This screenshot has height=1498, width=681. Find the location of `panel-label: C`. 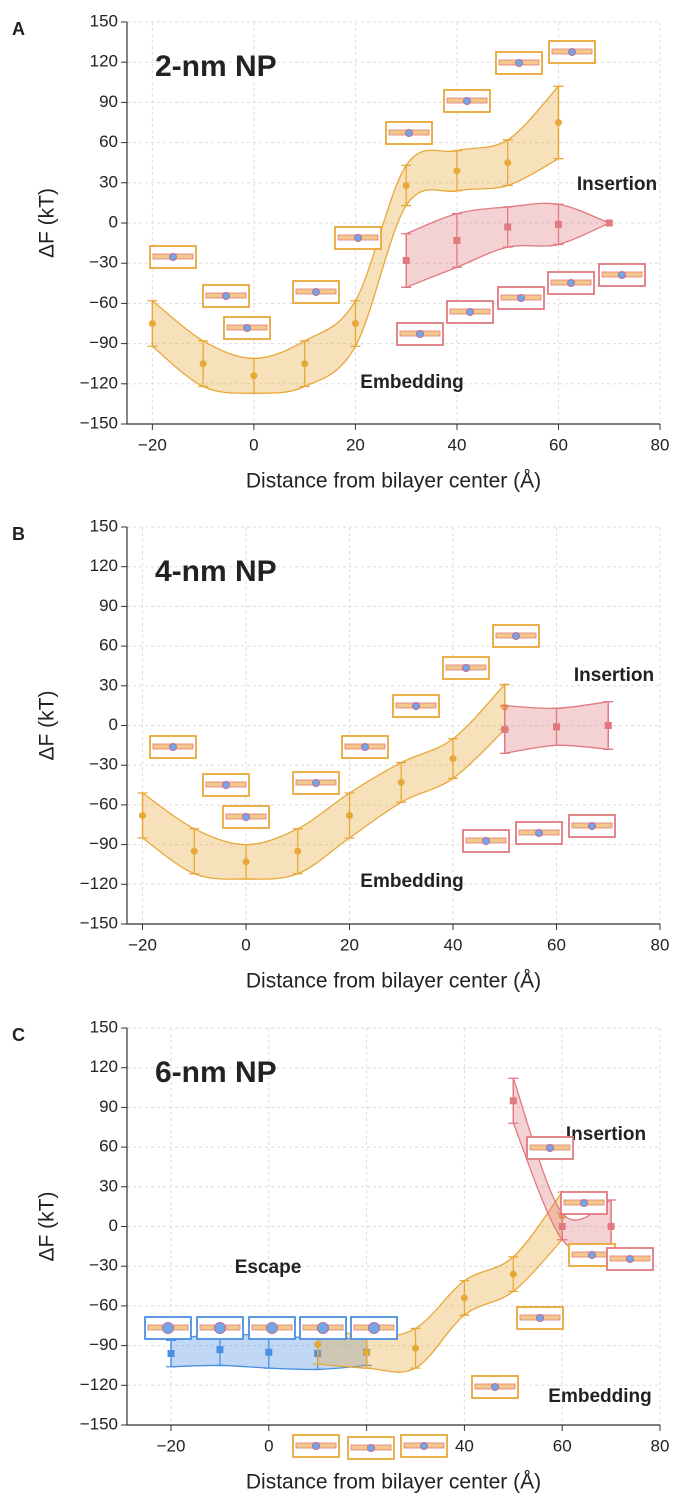

panel-label: C is located at coordinates (18, 1035).